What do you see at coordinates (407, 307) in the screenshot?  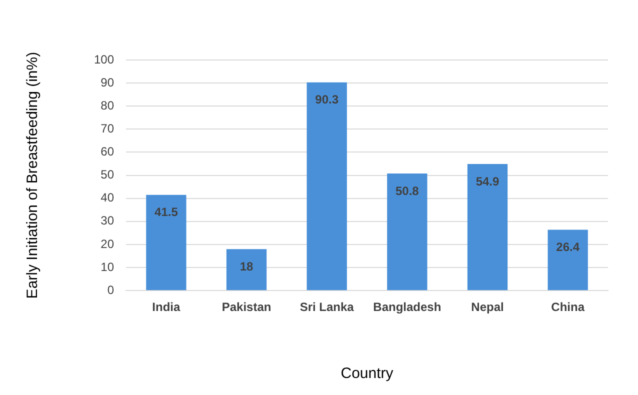 I see `x-tick-label: Bangladesh` at bounding box center [407, 307].